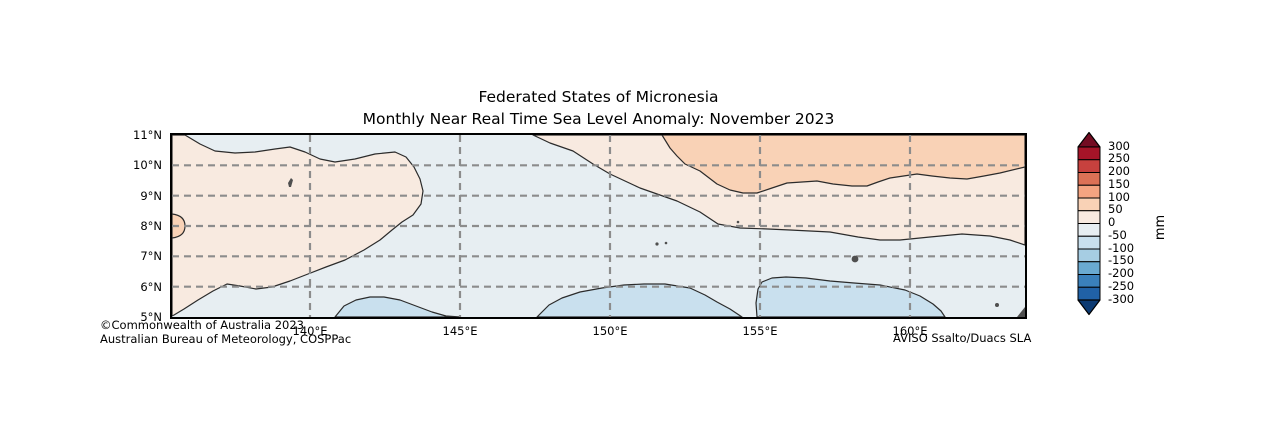 The image size is (1262, 447). What do you see at coordinates (290, 182) in the screenshot?
I see `island-marker-yap` at bounding box center [290, 182].